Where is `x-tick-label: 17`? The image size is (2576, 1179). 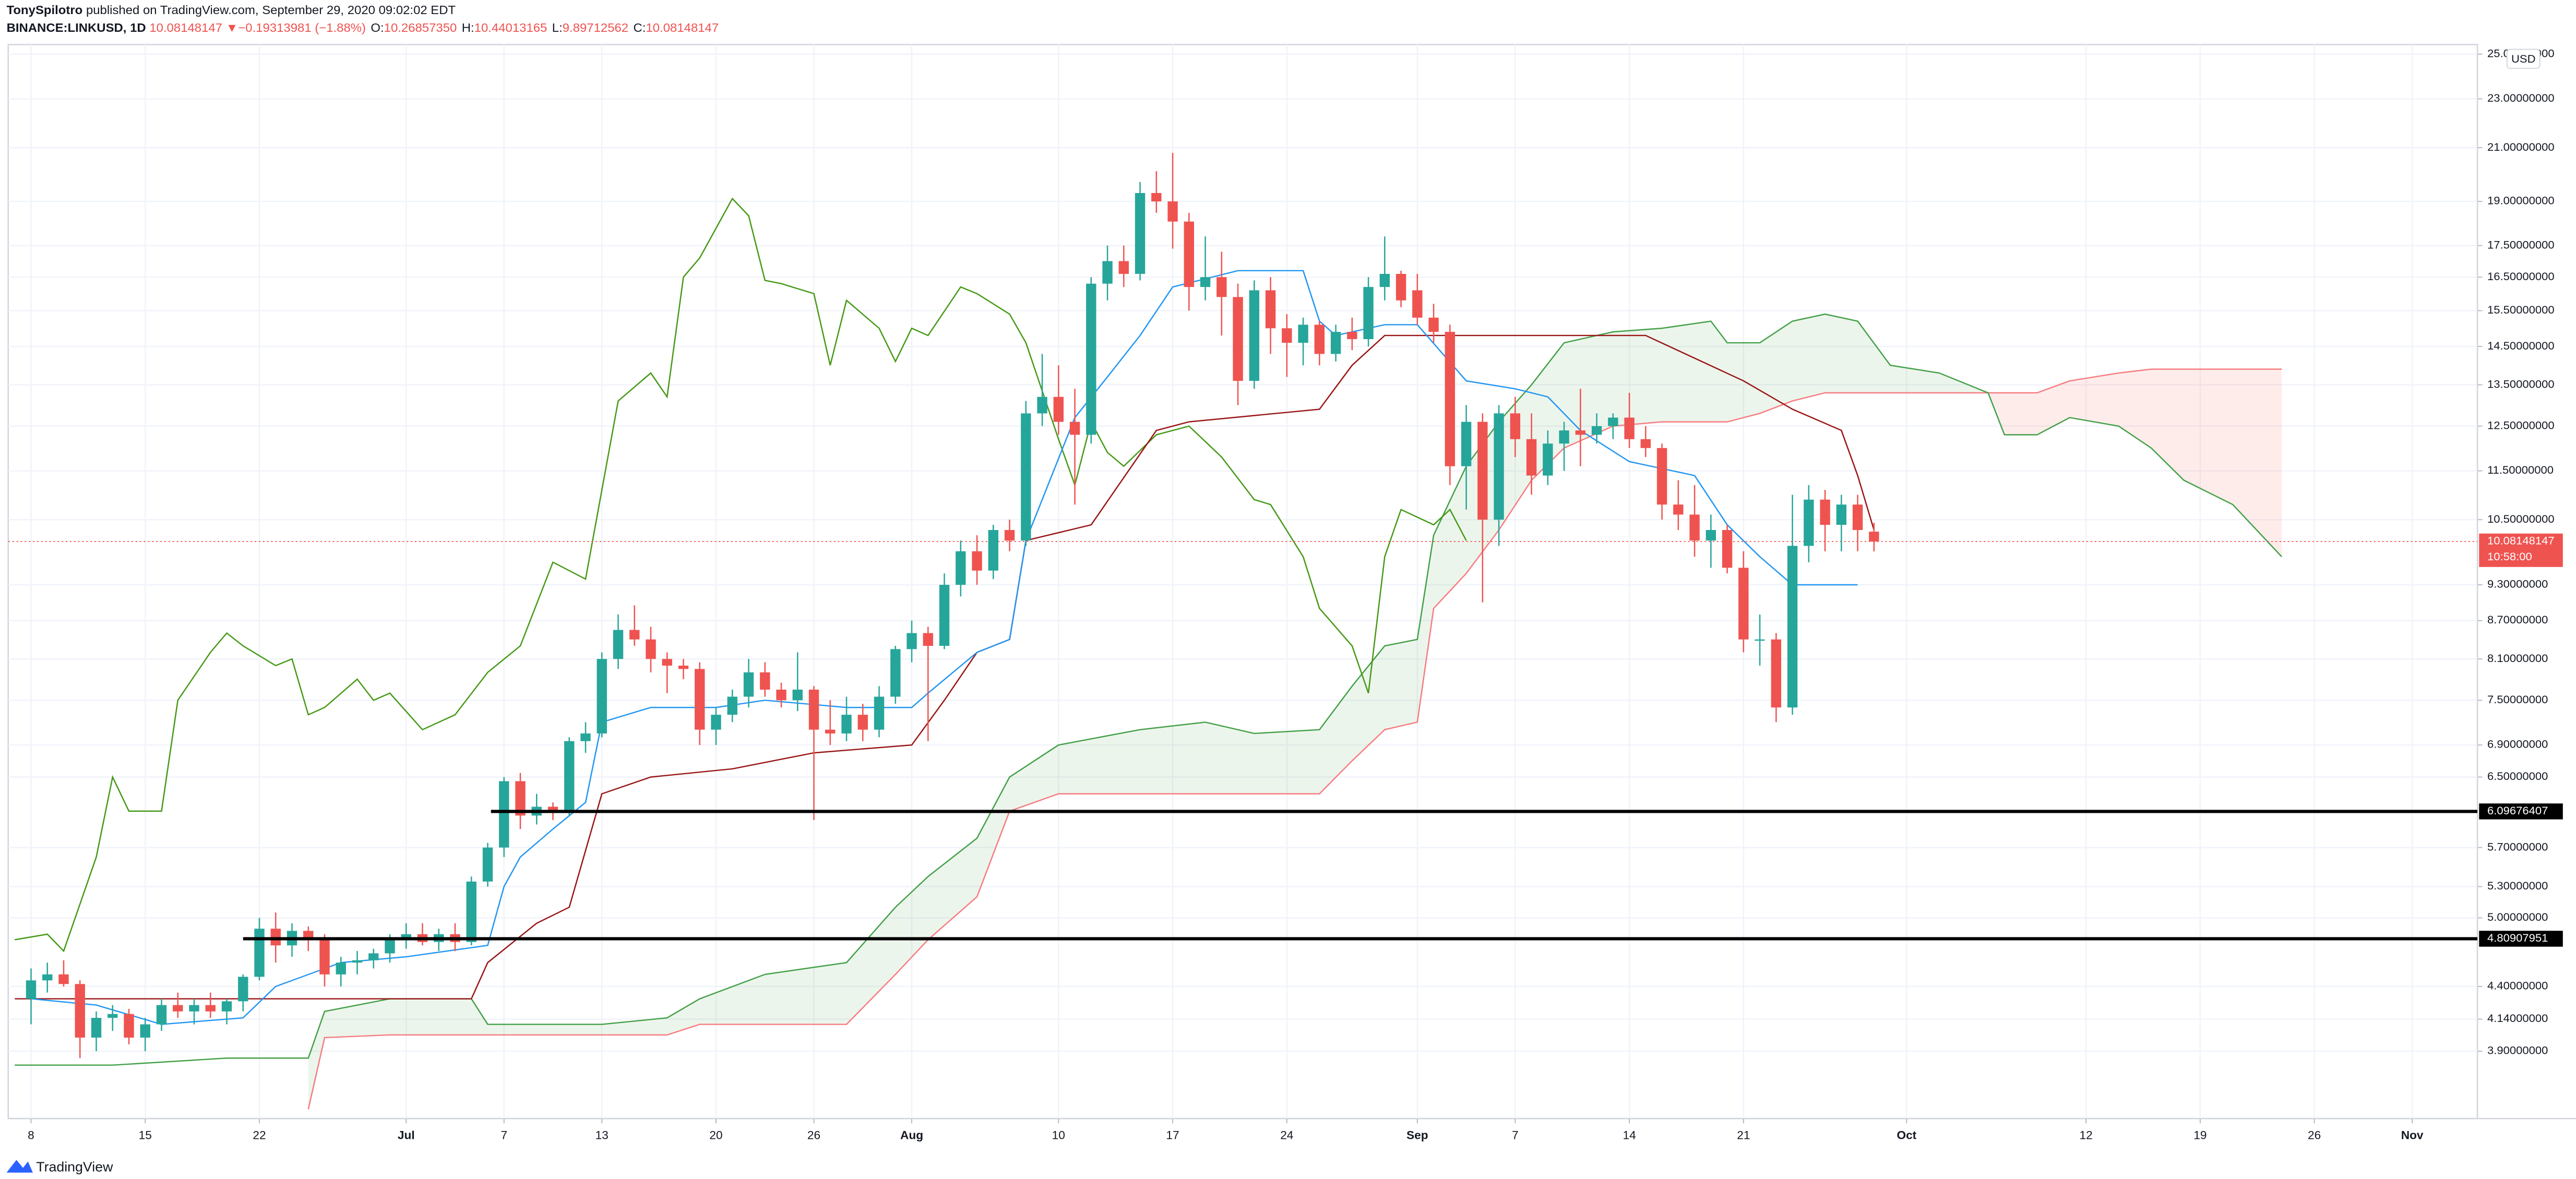
x-tick-label: 17 is located at coordinates (1172, 1135).